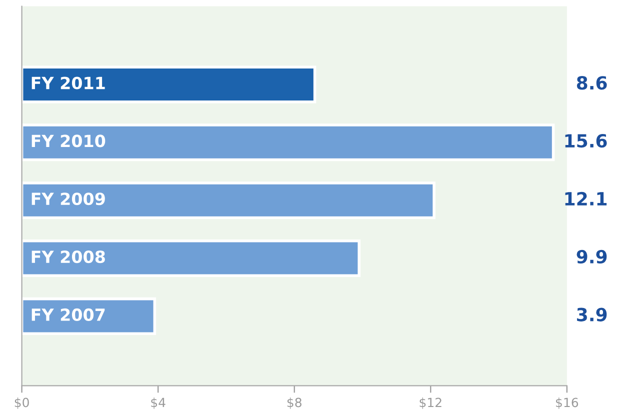 This screenshot has height=417, width=623. Describe the element at coordinates (68, 199) in the screenshot. I see `y-tick-label: FY 2009` at that location.